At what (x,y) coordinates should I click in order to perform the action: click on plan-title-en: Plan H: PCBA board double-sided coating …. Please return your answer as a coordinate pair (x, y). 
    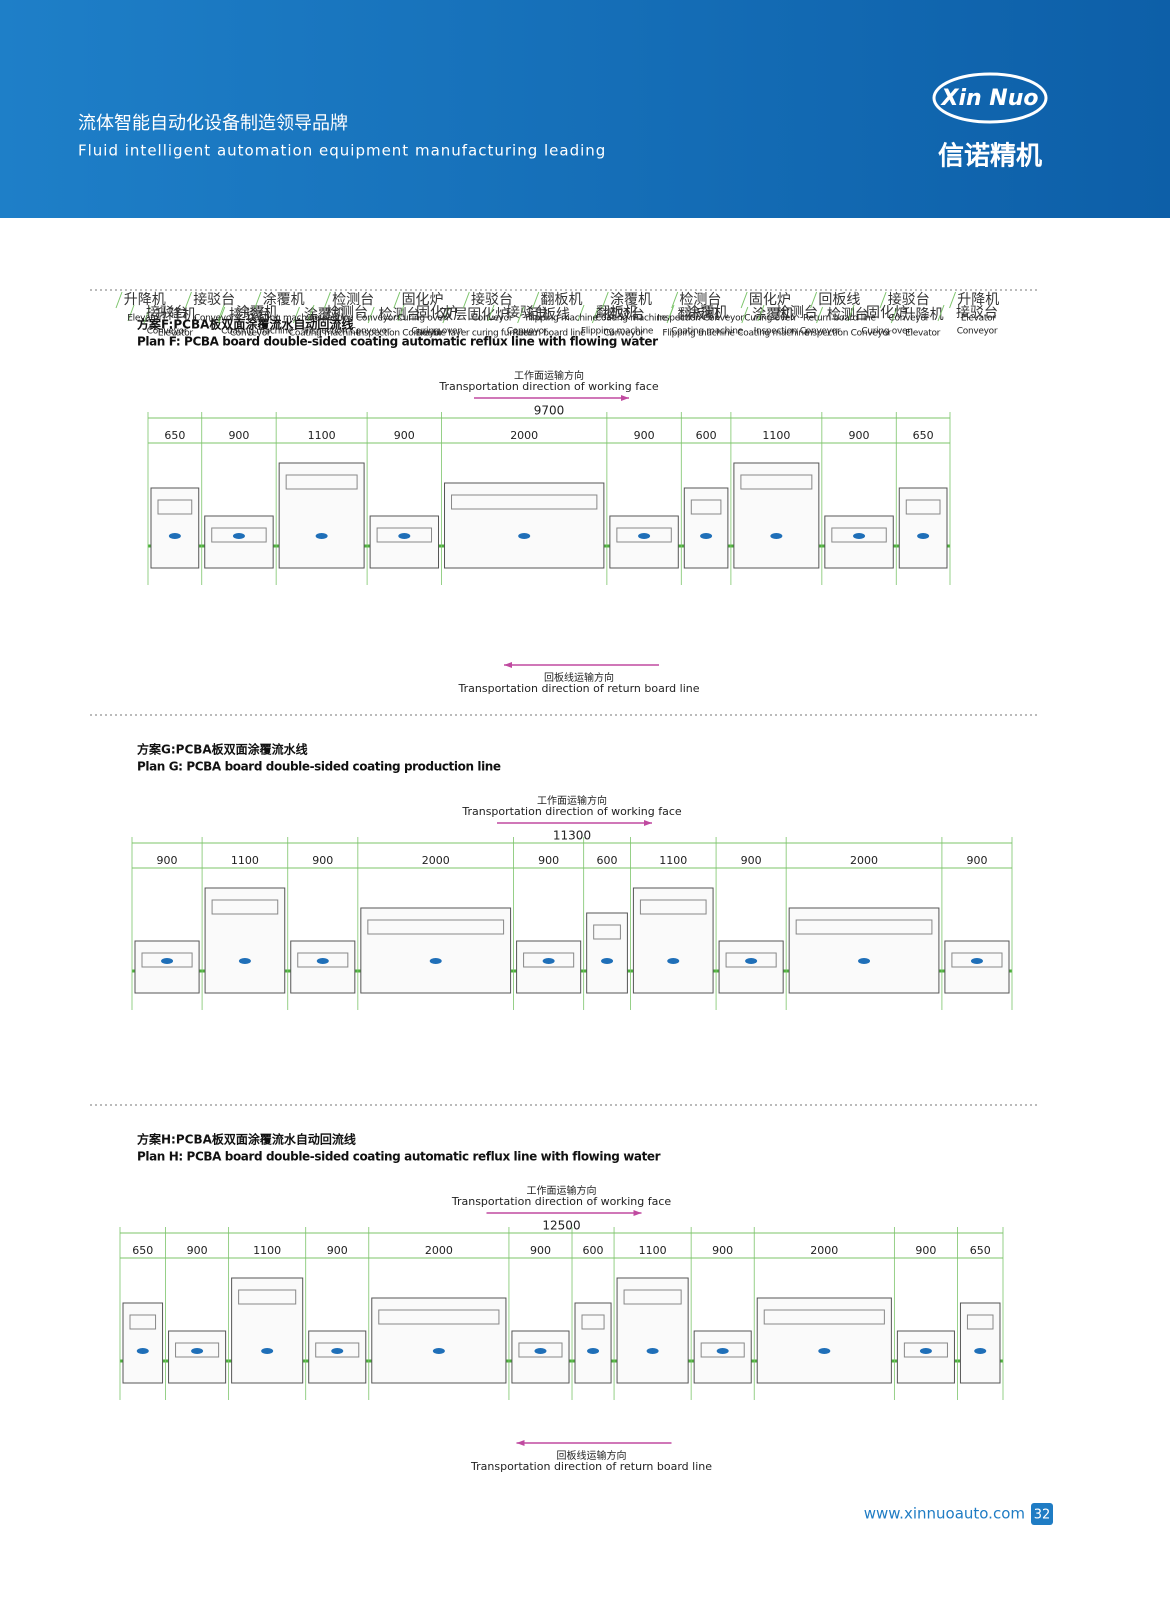
    Looking at the image, I should click on (399, 1157).